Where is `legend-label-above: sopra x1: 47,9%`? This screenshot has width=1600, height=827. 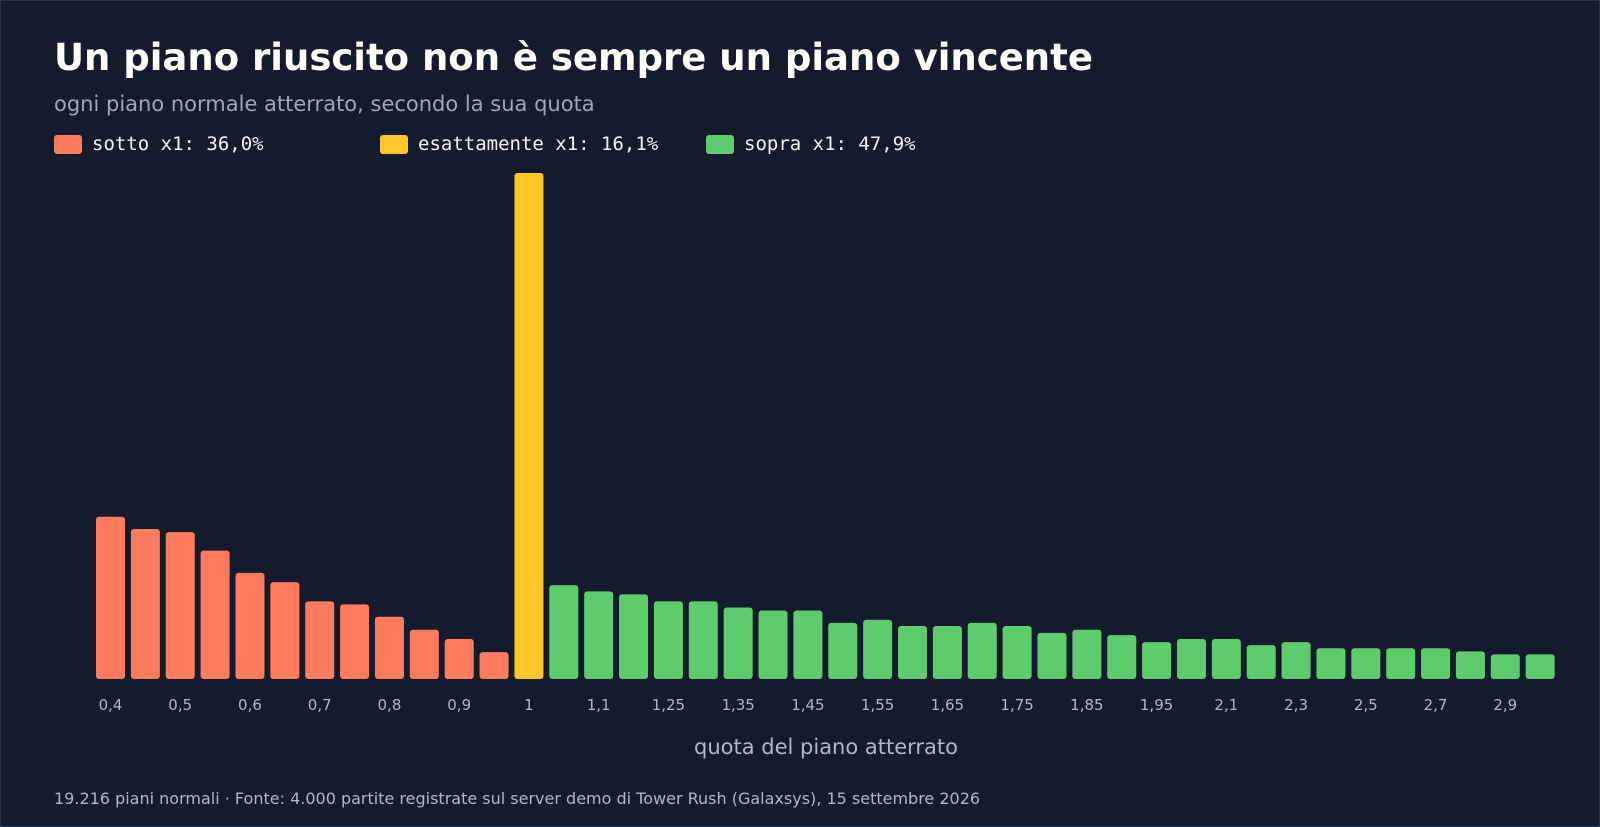 legend-label-above: sopra x1: 47,9% is located at coordinates (830, 144).